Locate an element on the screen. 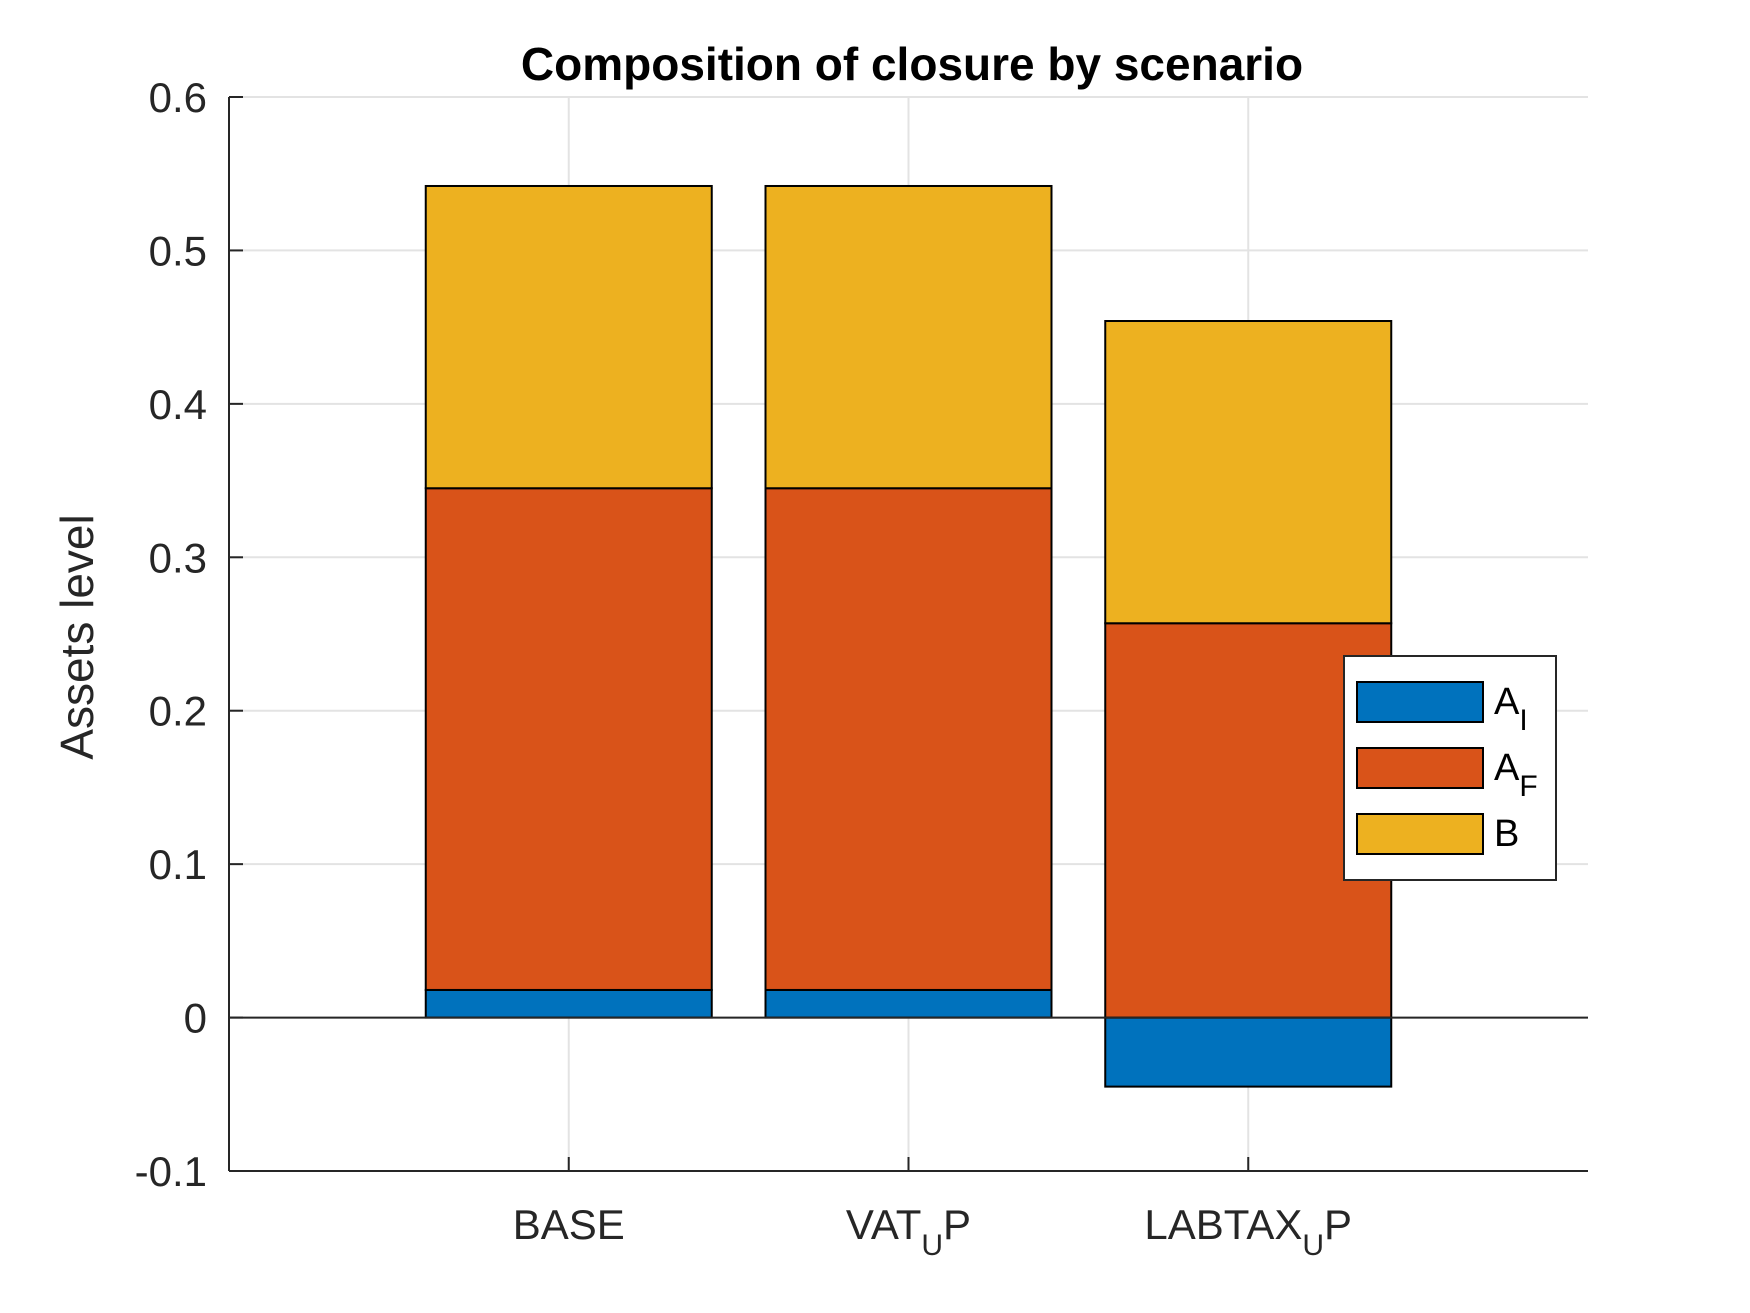  y-tick-label: 0.3 is located at coordinates (178, 557).